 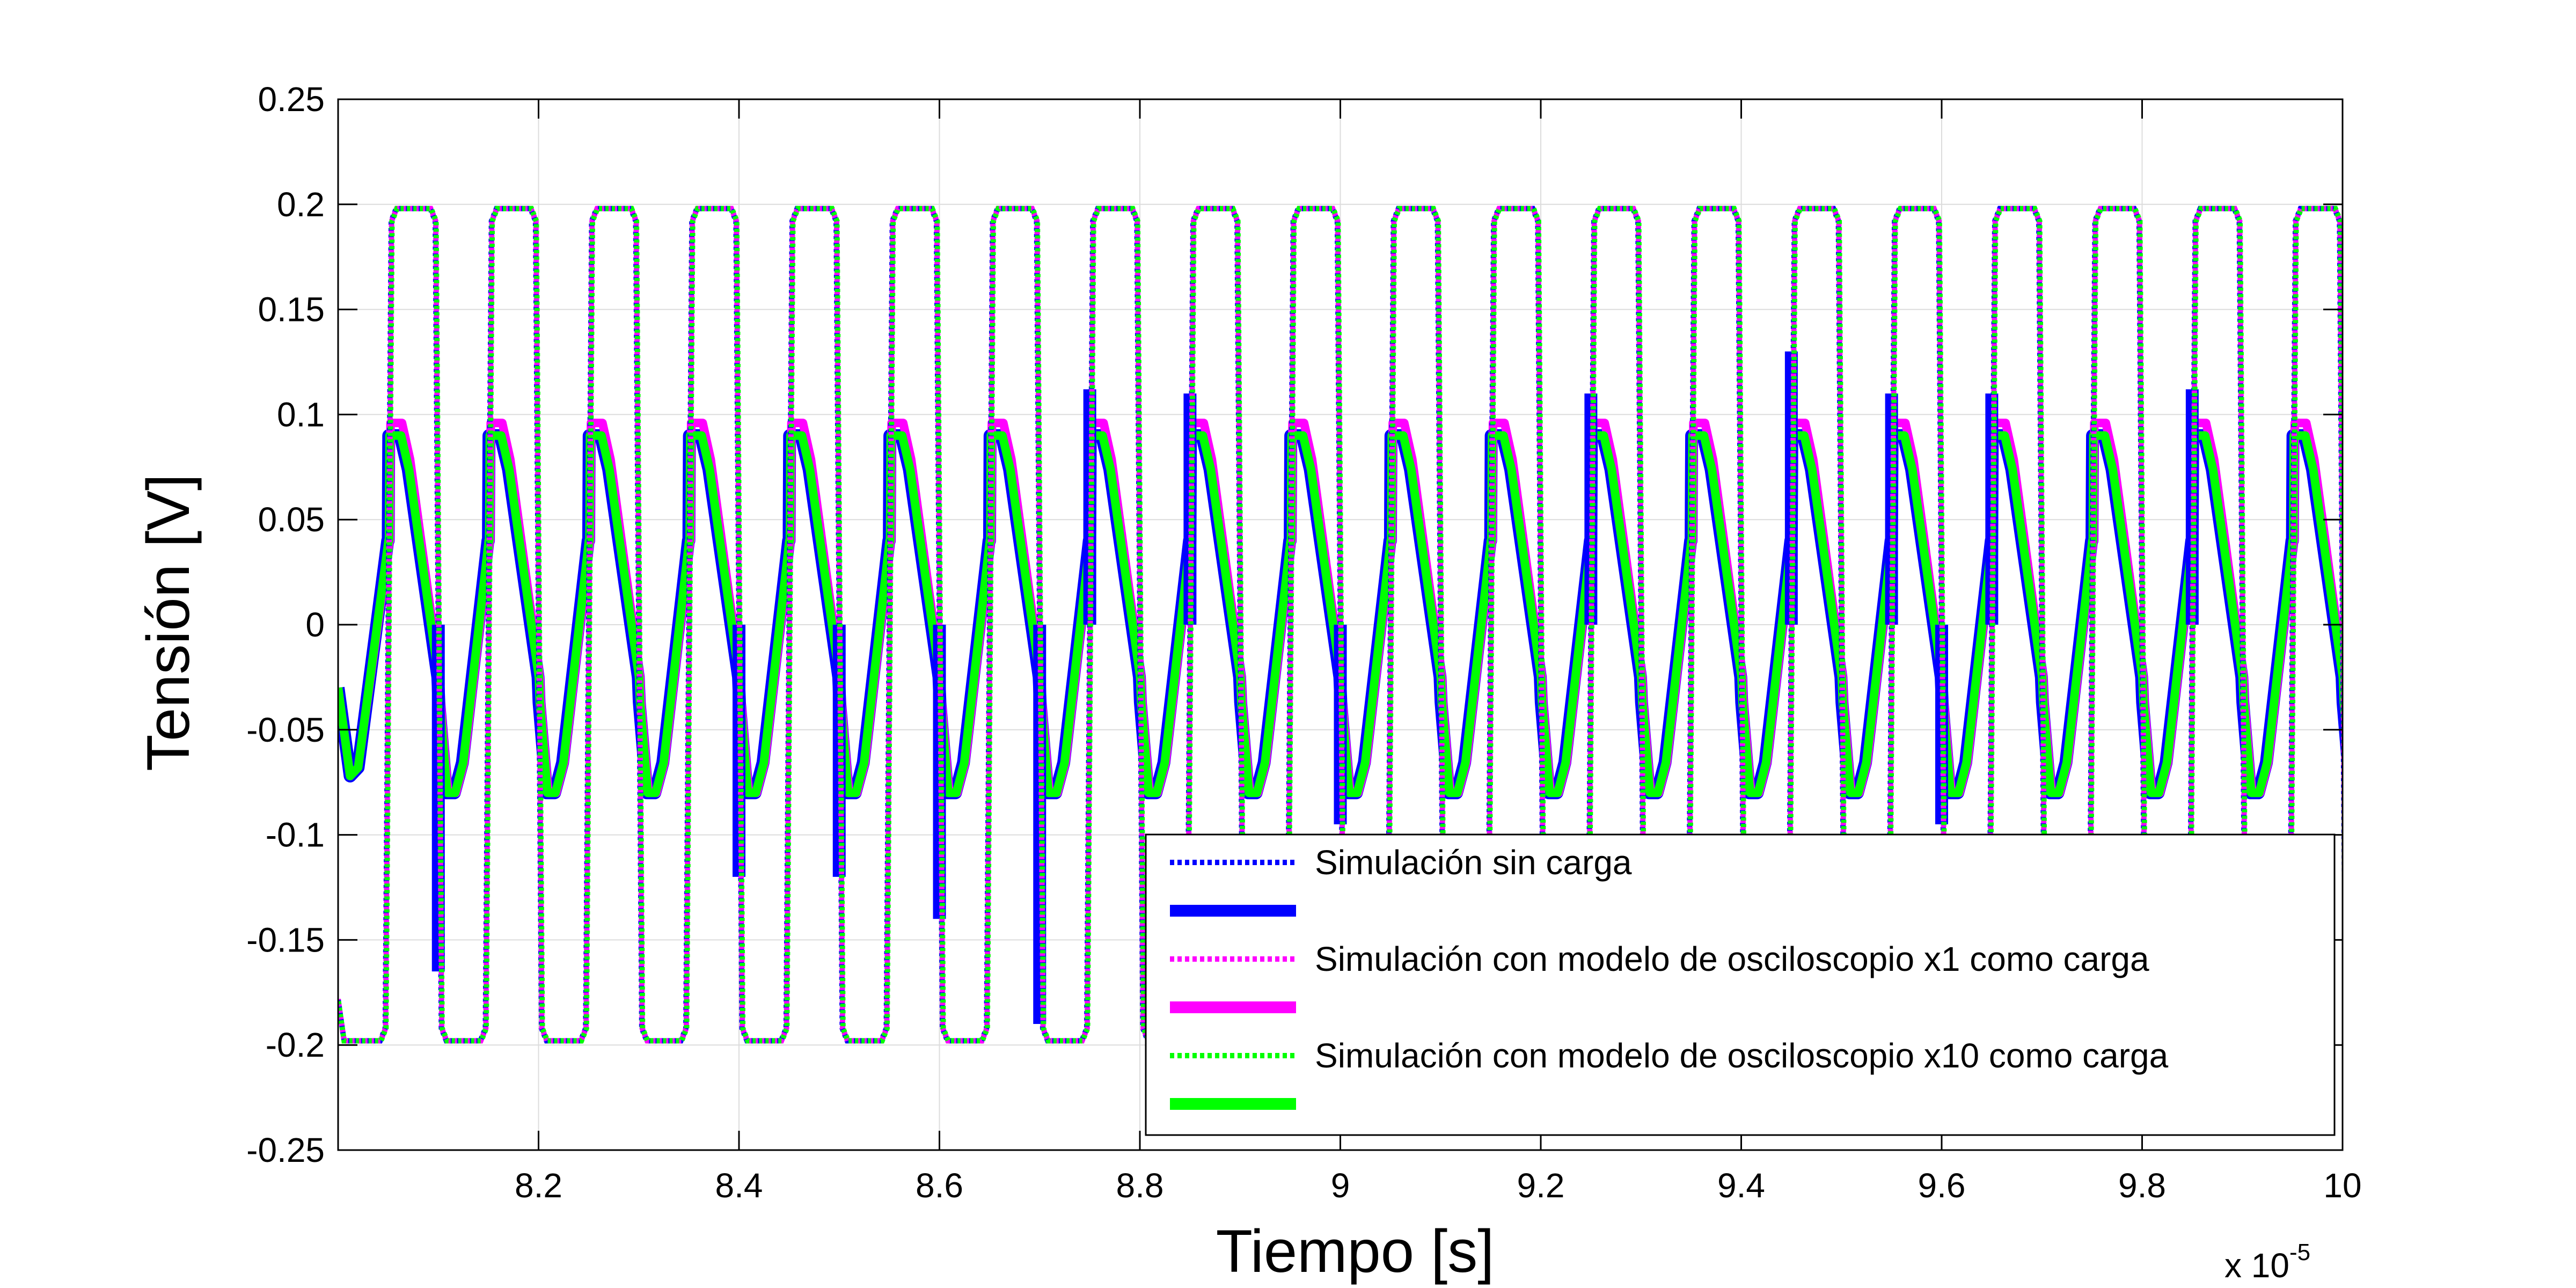 What do you see at coordinates (301, 414) in the screenshot?
I see `y-tick-label: 0.1` at bounding box center [301, 414].